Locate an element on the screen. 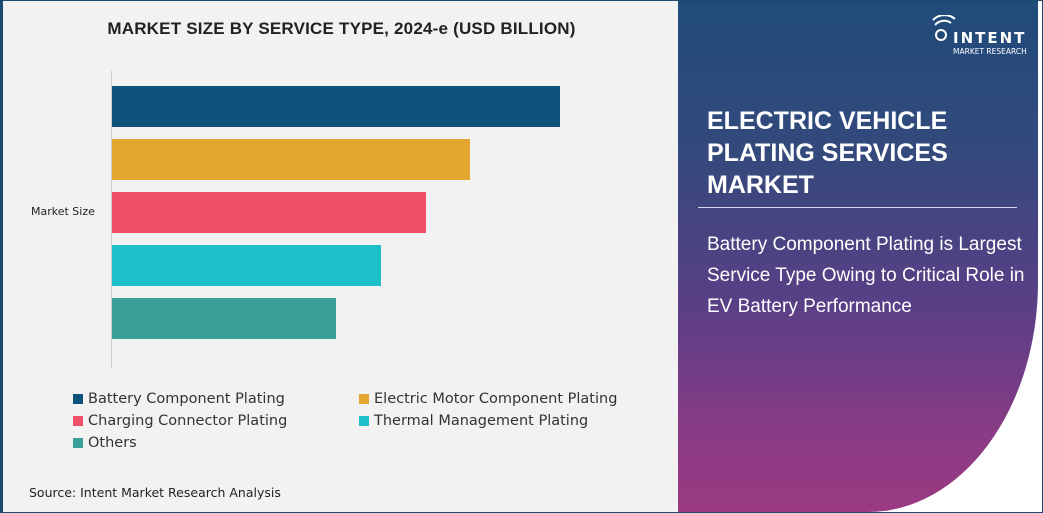  legend-item: Electric Motor Component Plating is located at coordinates (488, 399).